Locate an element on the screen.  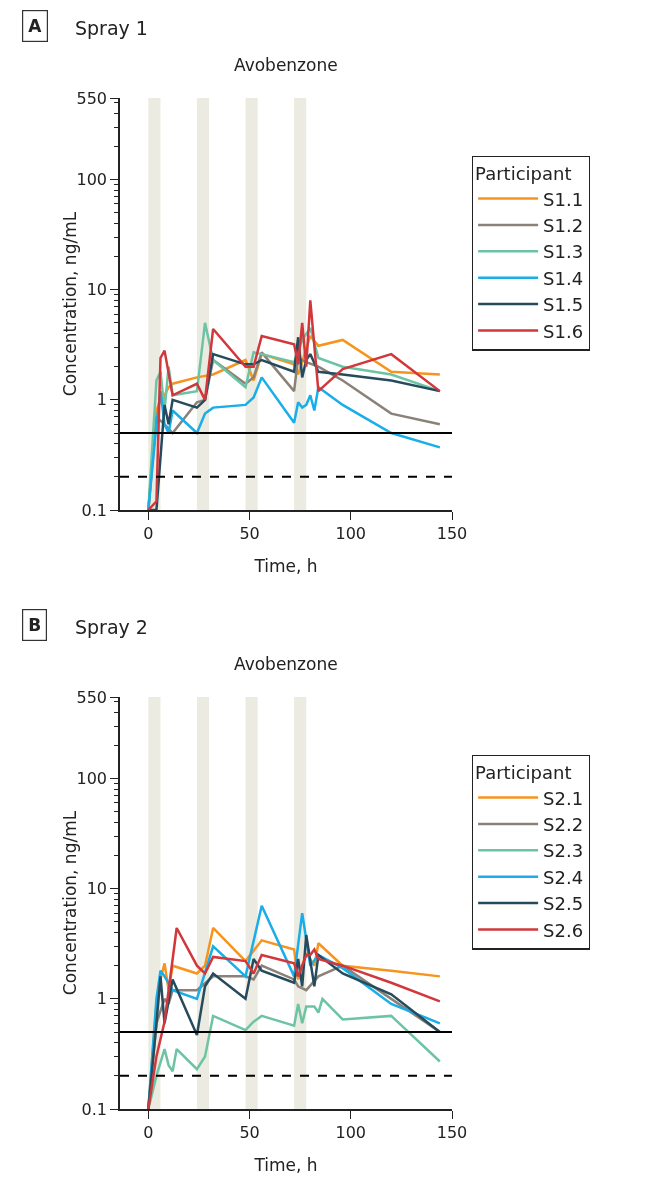
legend-label: S1.5 is located at coordinates (563, 305).